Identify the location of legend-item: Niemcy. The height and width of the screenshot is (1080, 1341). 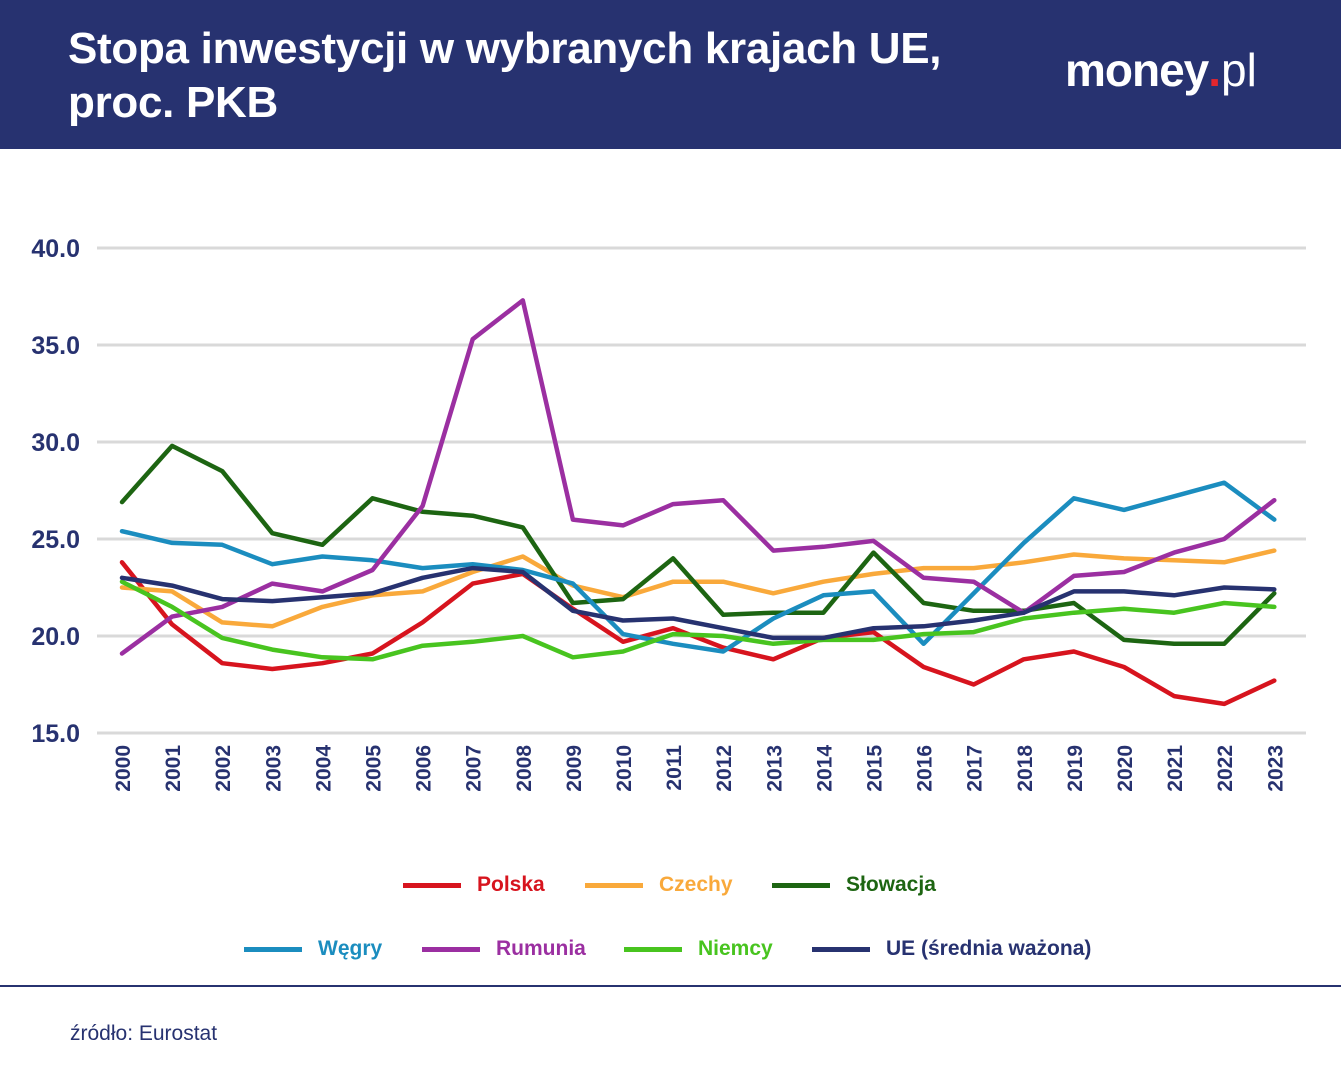
(698, 949).